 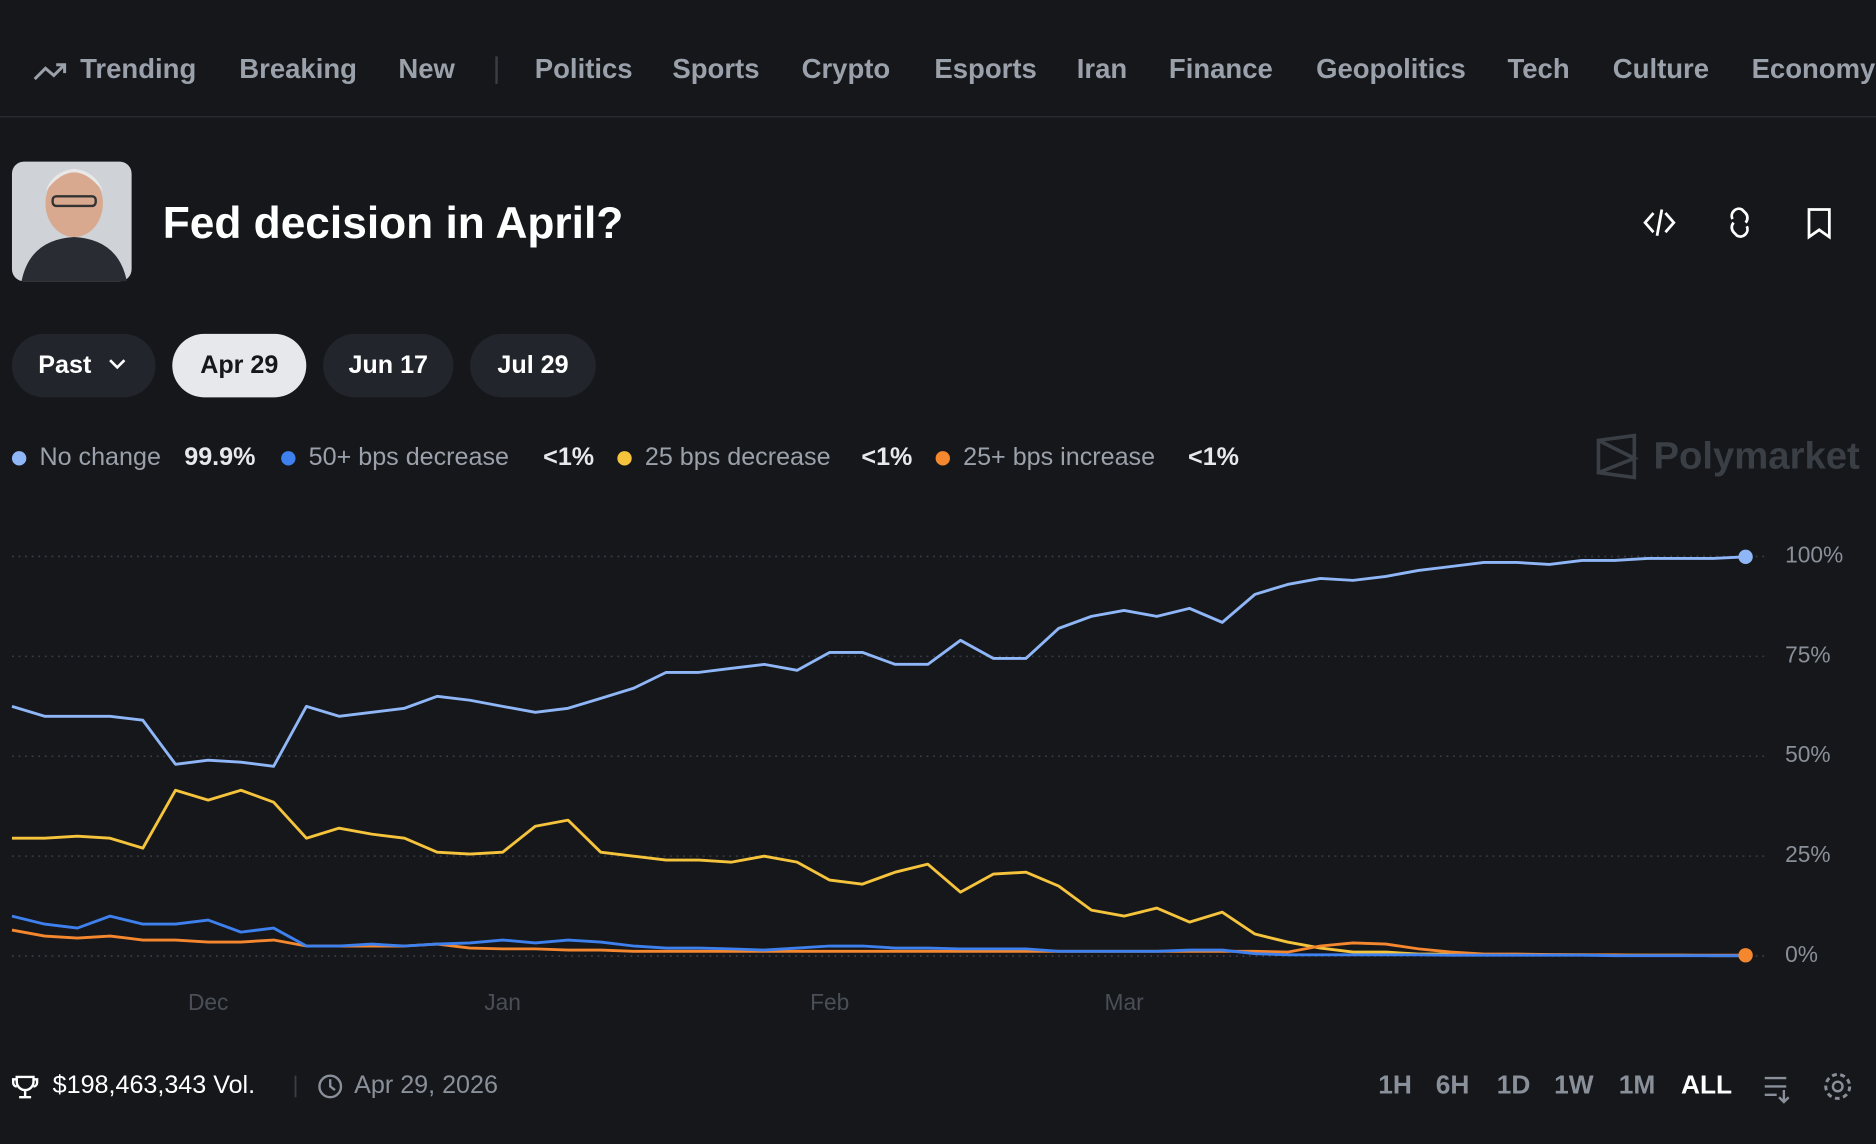 What do you see at coordinates (426, 68) in the screenshot?
I see `nav-item: New` at bounding box center [426, 68].